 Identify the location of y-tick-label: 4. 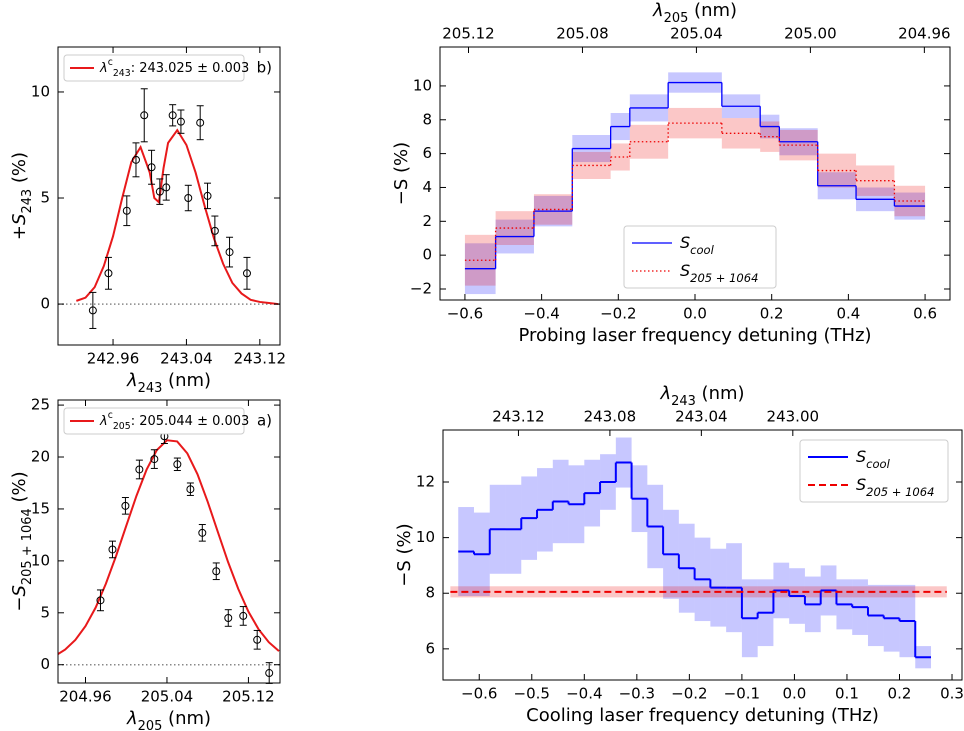
(427, 187).